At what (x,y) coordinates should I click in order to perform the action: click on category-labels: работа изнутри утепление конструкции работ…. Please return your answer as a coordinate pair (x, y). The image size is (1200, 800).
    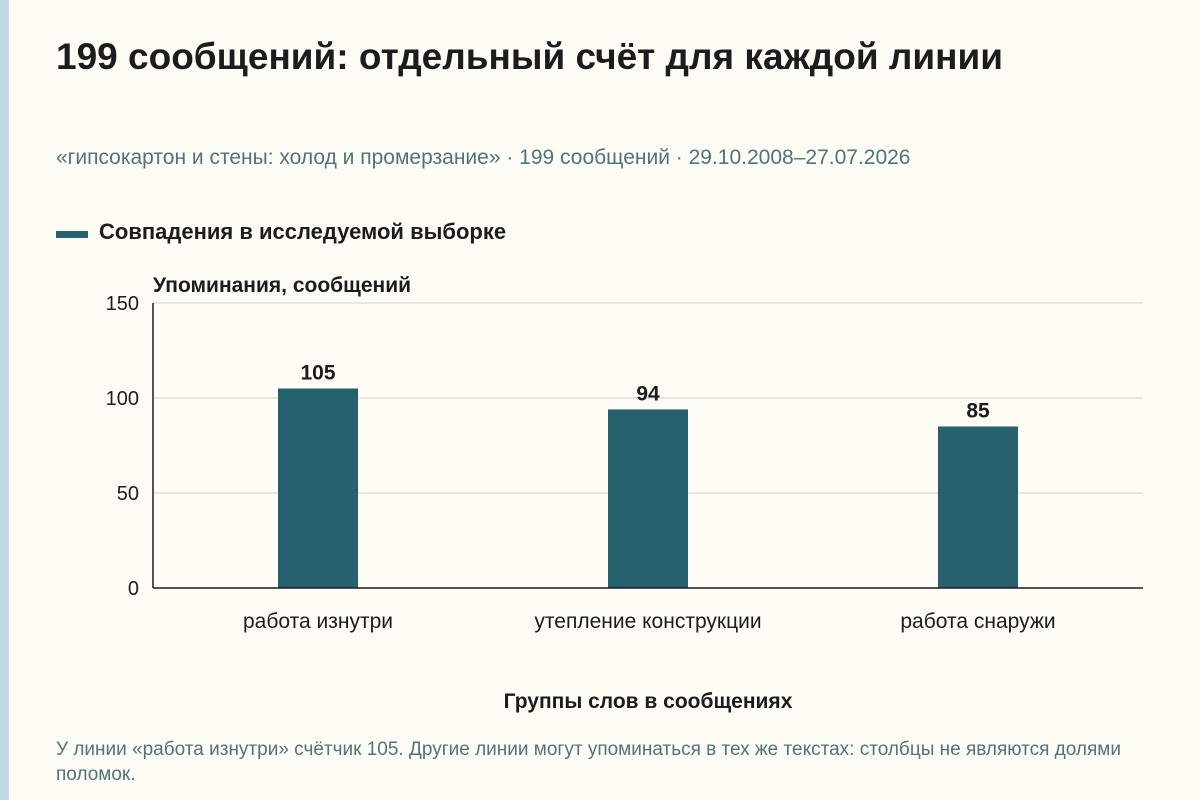
    Looking at the image, I should click on (649, 621).